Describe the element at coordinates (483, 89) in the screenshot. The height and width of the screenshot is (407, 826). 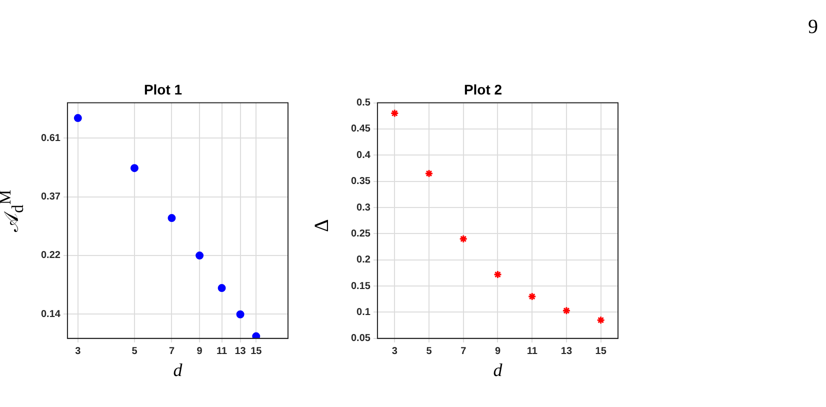
I see `chart-title: Plot 2` at that location.